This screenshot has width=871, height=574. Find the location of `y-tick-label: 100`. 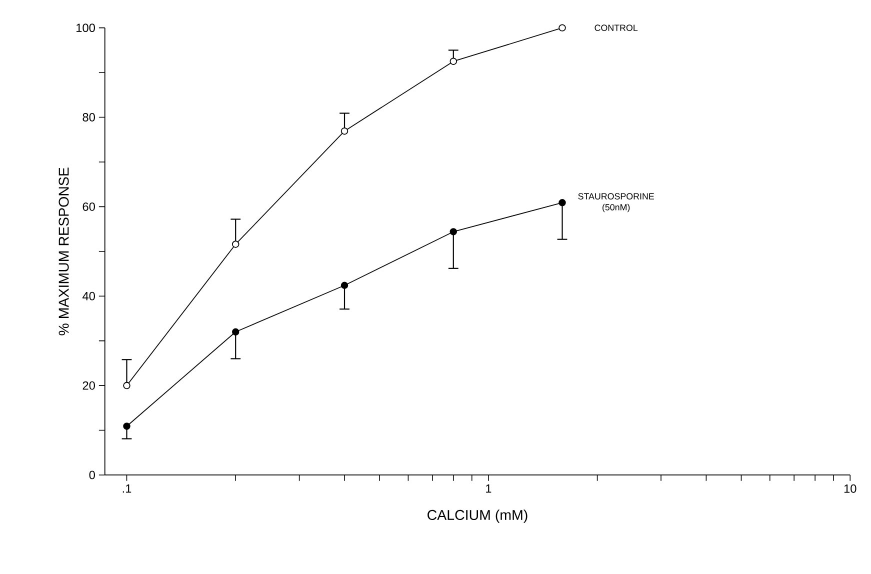

y-tick-label: 100 is located at coordinates (85, 27).